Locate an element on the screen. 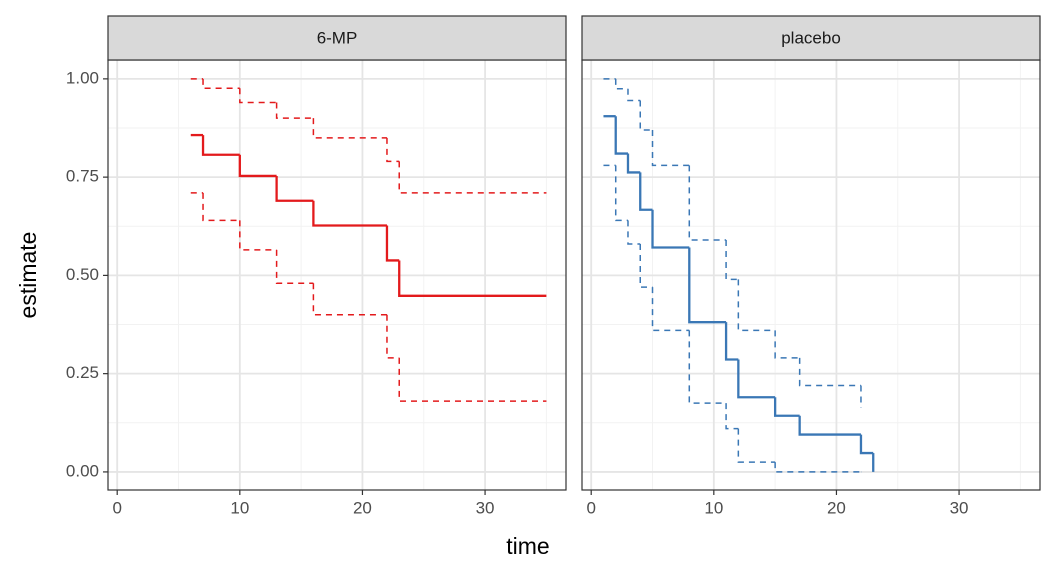 This screenshot has height=576, width=1056. x-axis-title: time is located at coordinates (527, 546).